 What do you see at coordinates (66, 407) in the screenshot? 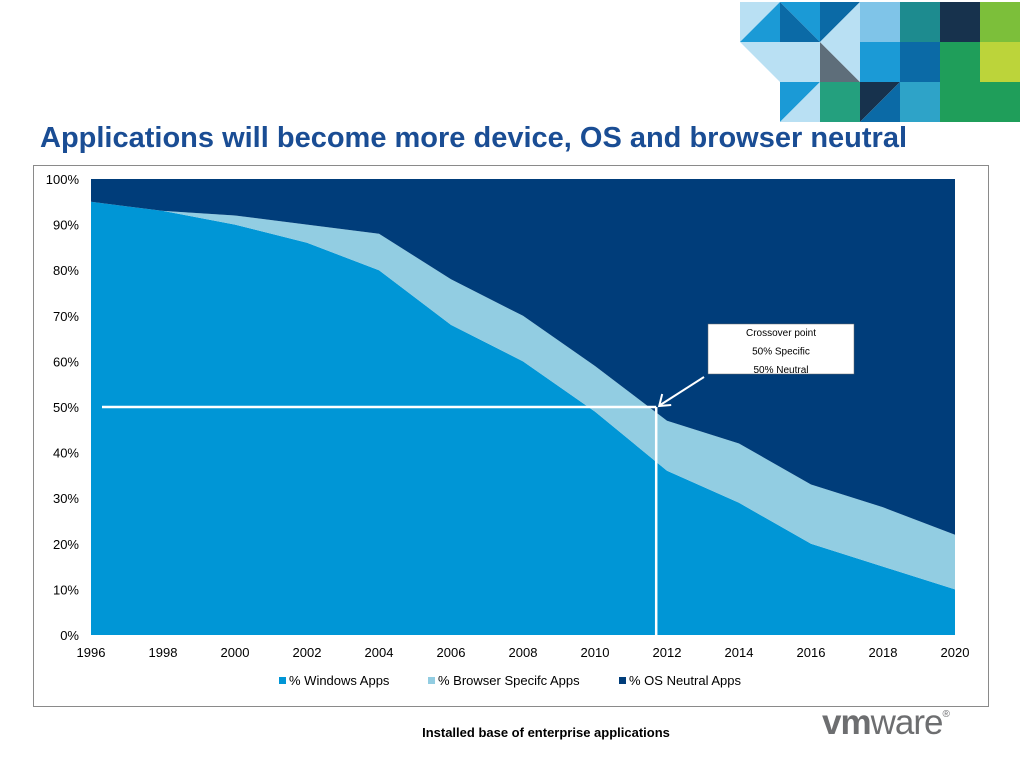
I see `y-tick-label: 50%` at bounding box center [66, 407].